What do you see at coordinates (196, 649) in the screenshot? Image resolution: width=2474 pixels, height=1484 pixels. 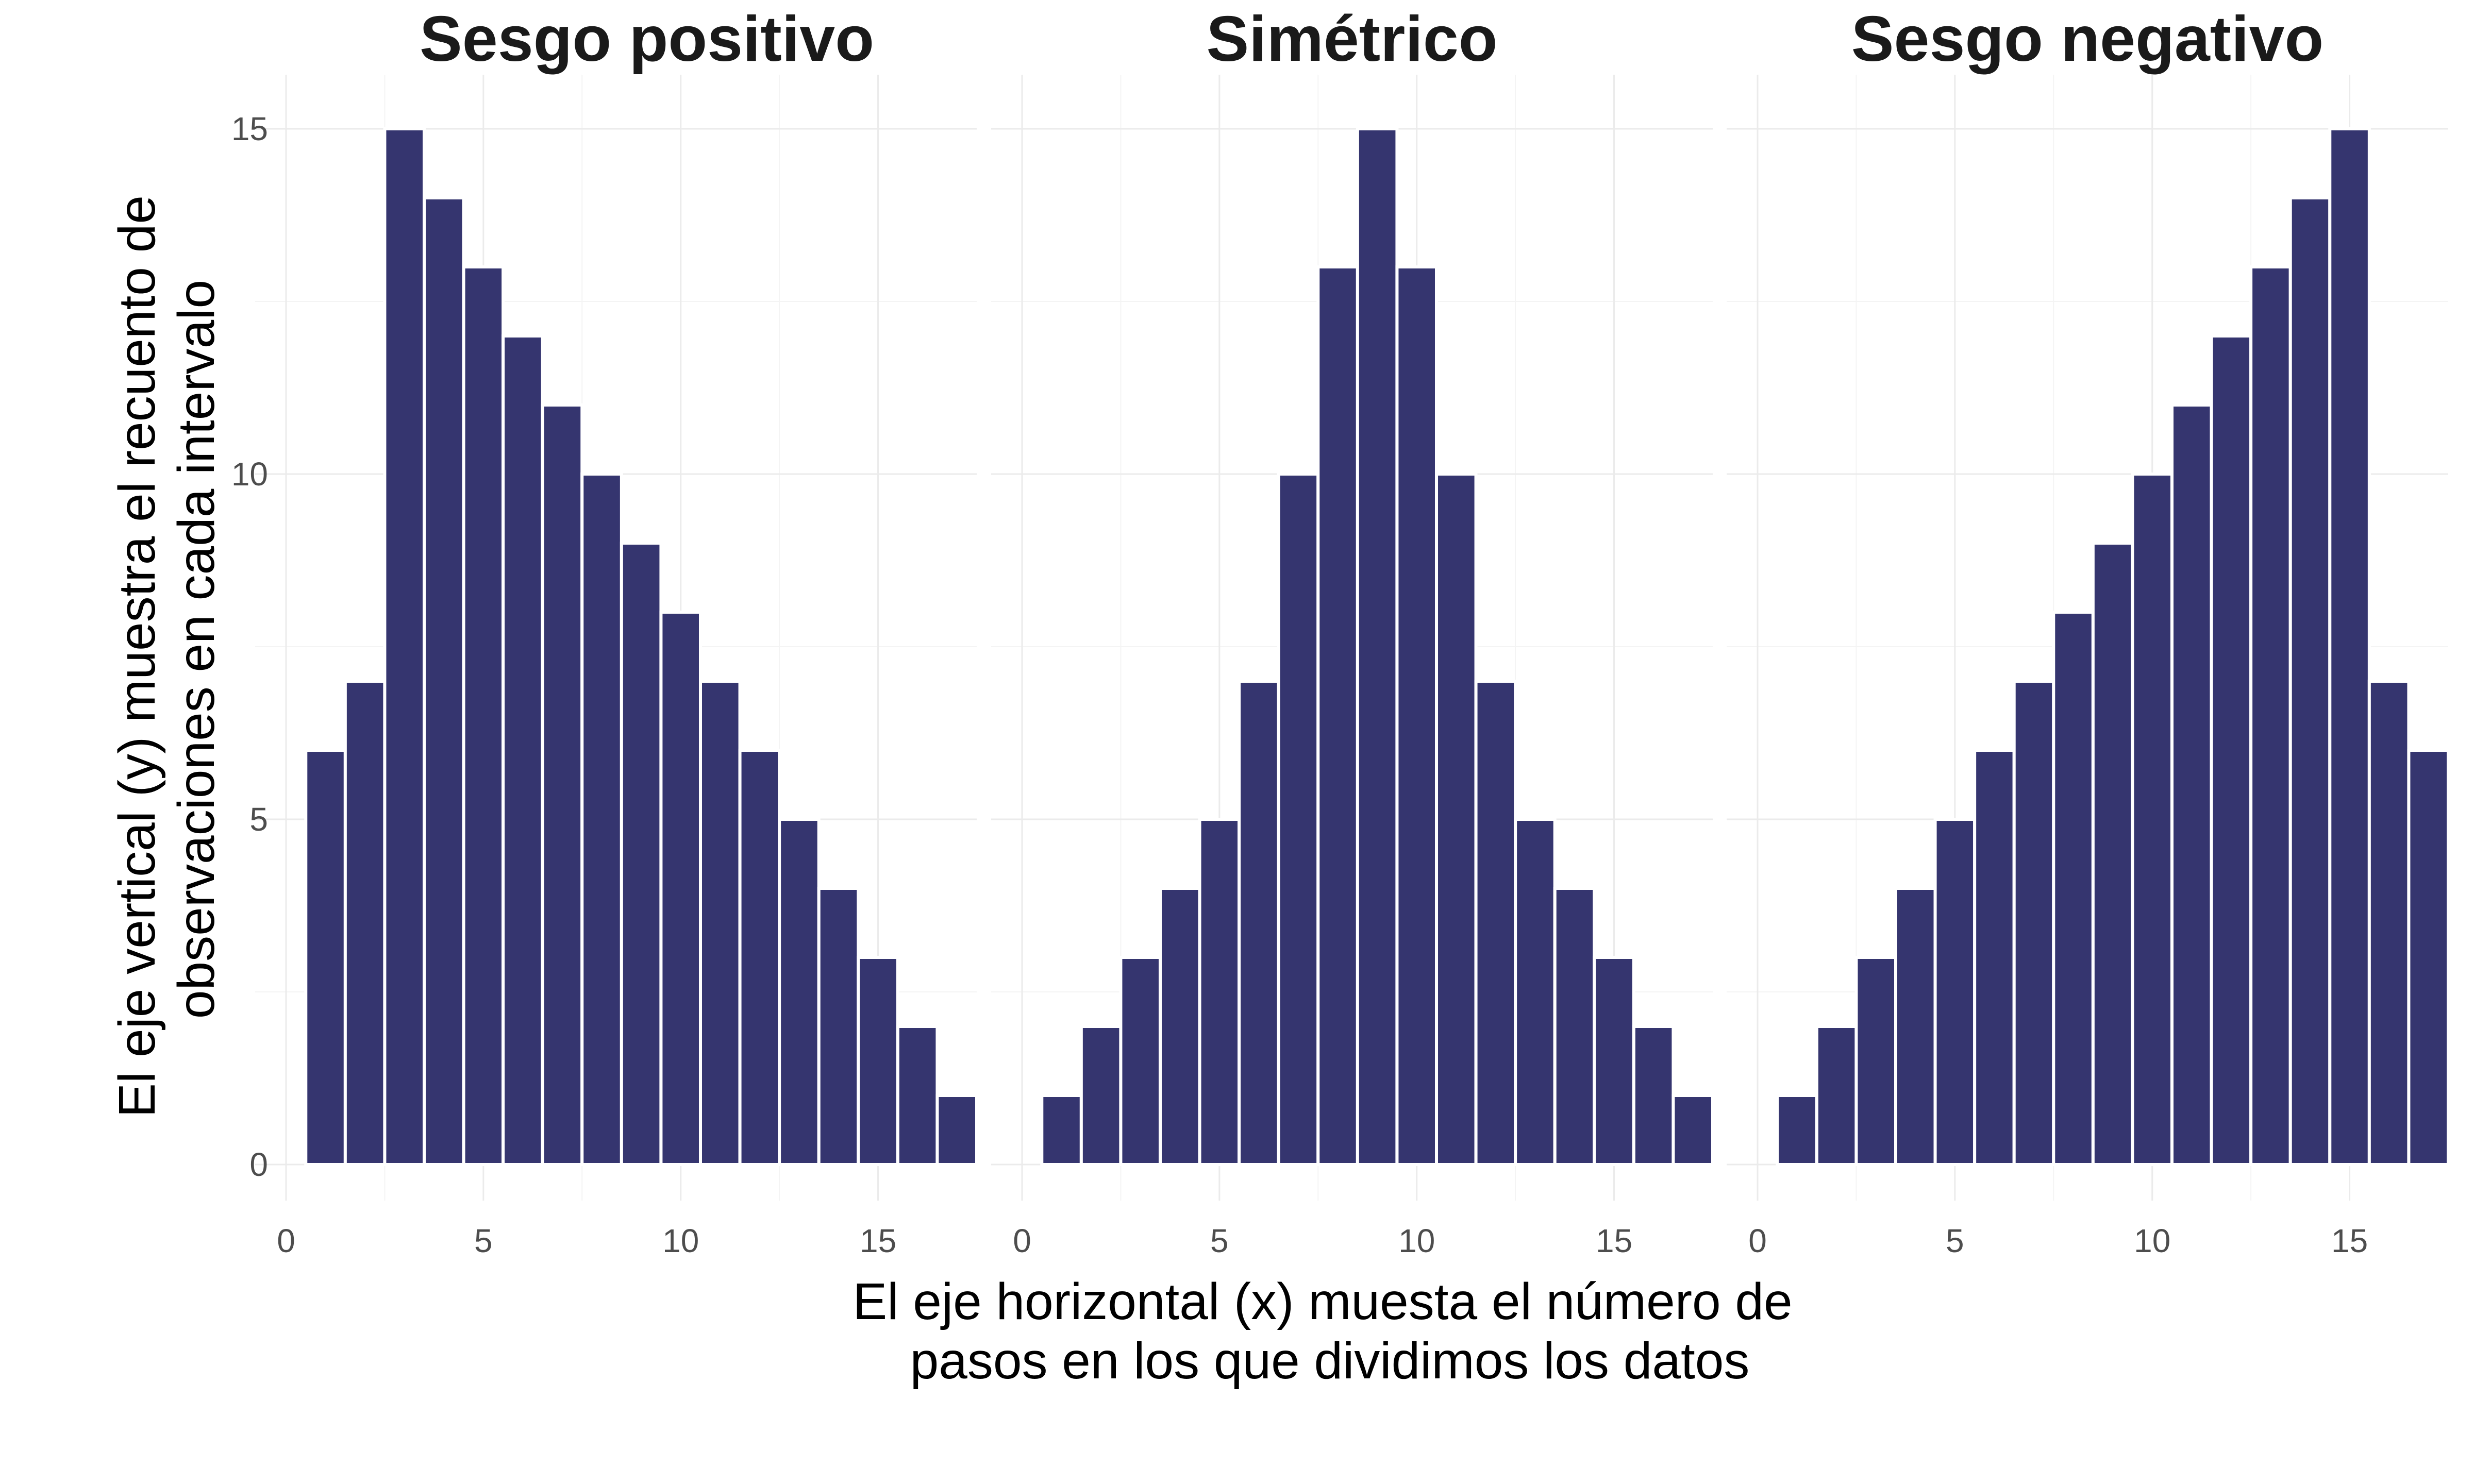 I see `y-axis-title-line-2: observaciones en cada intervalo` at bounding box center [196, 649].